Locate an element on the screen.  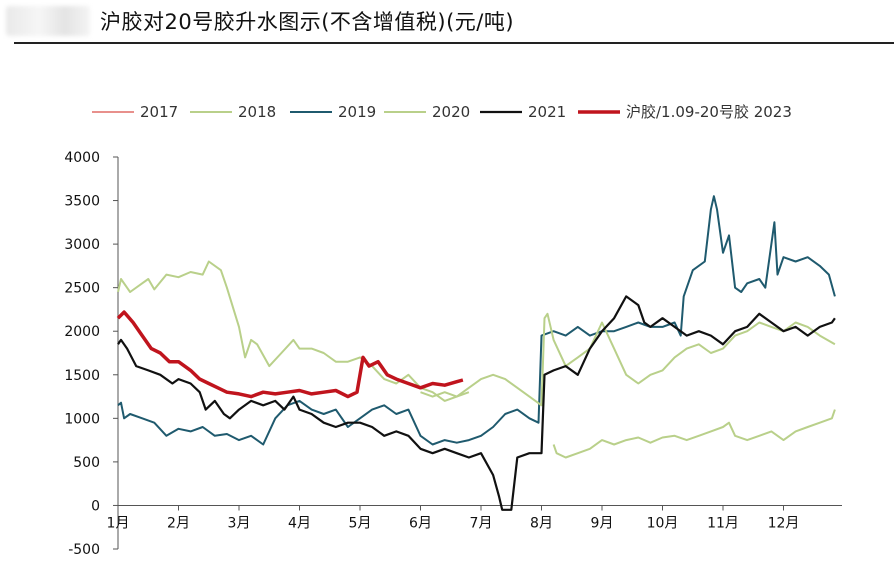
chart-title: 沪胶对20号胶升水图示(不含增值税)(元/吨) is located at coordinates (307, 22).